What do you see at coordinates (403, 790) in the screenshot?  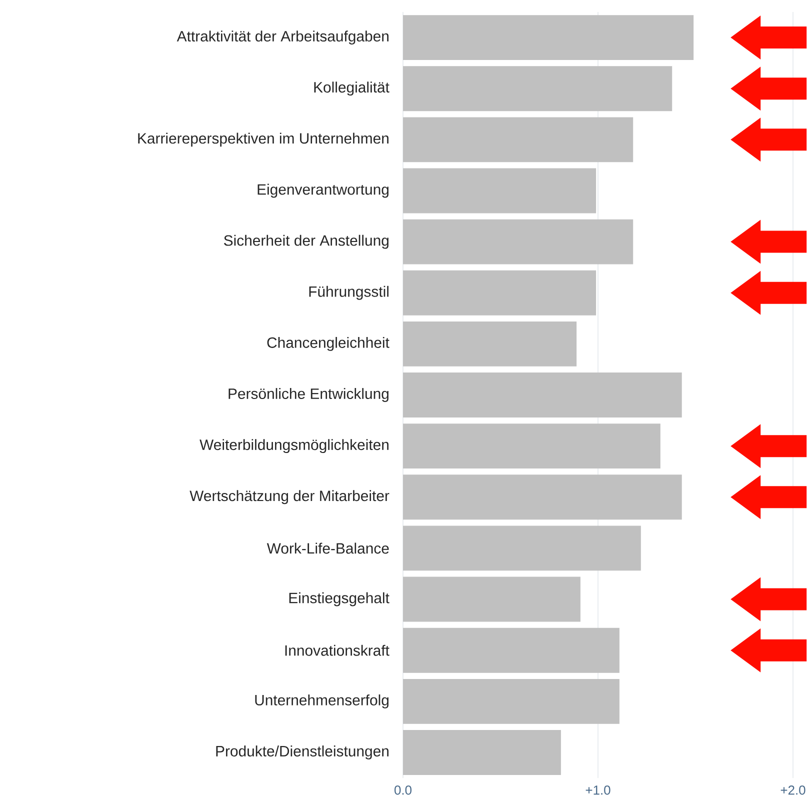 I see `x-tick-label: 0.0` at bounding box center [403, 790].